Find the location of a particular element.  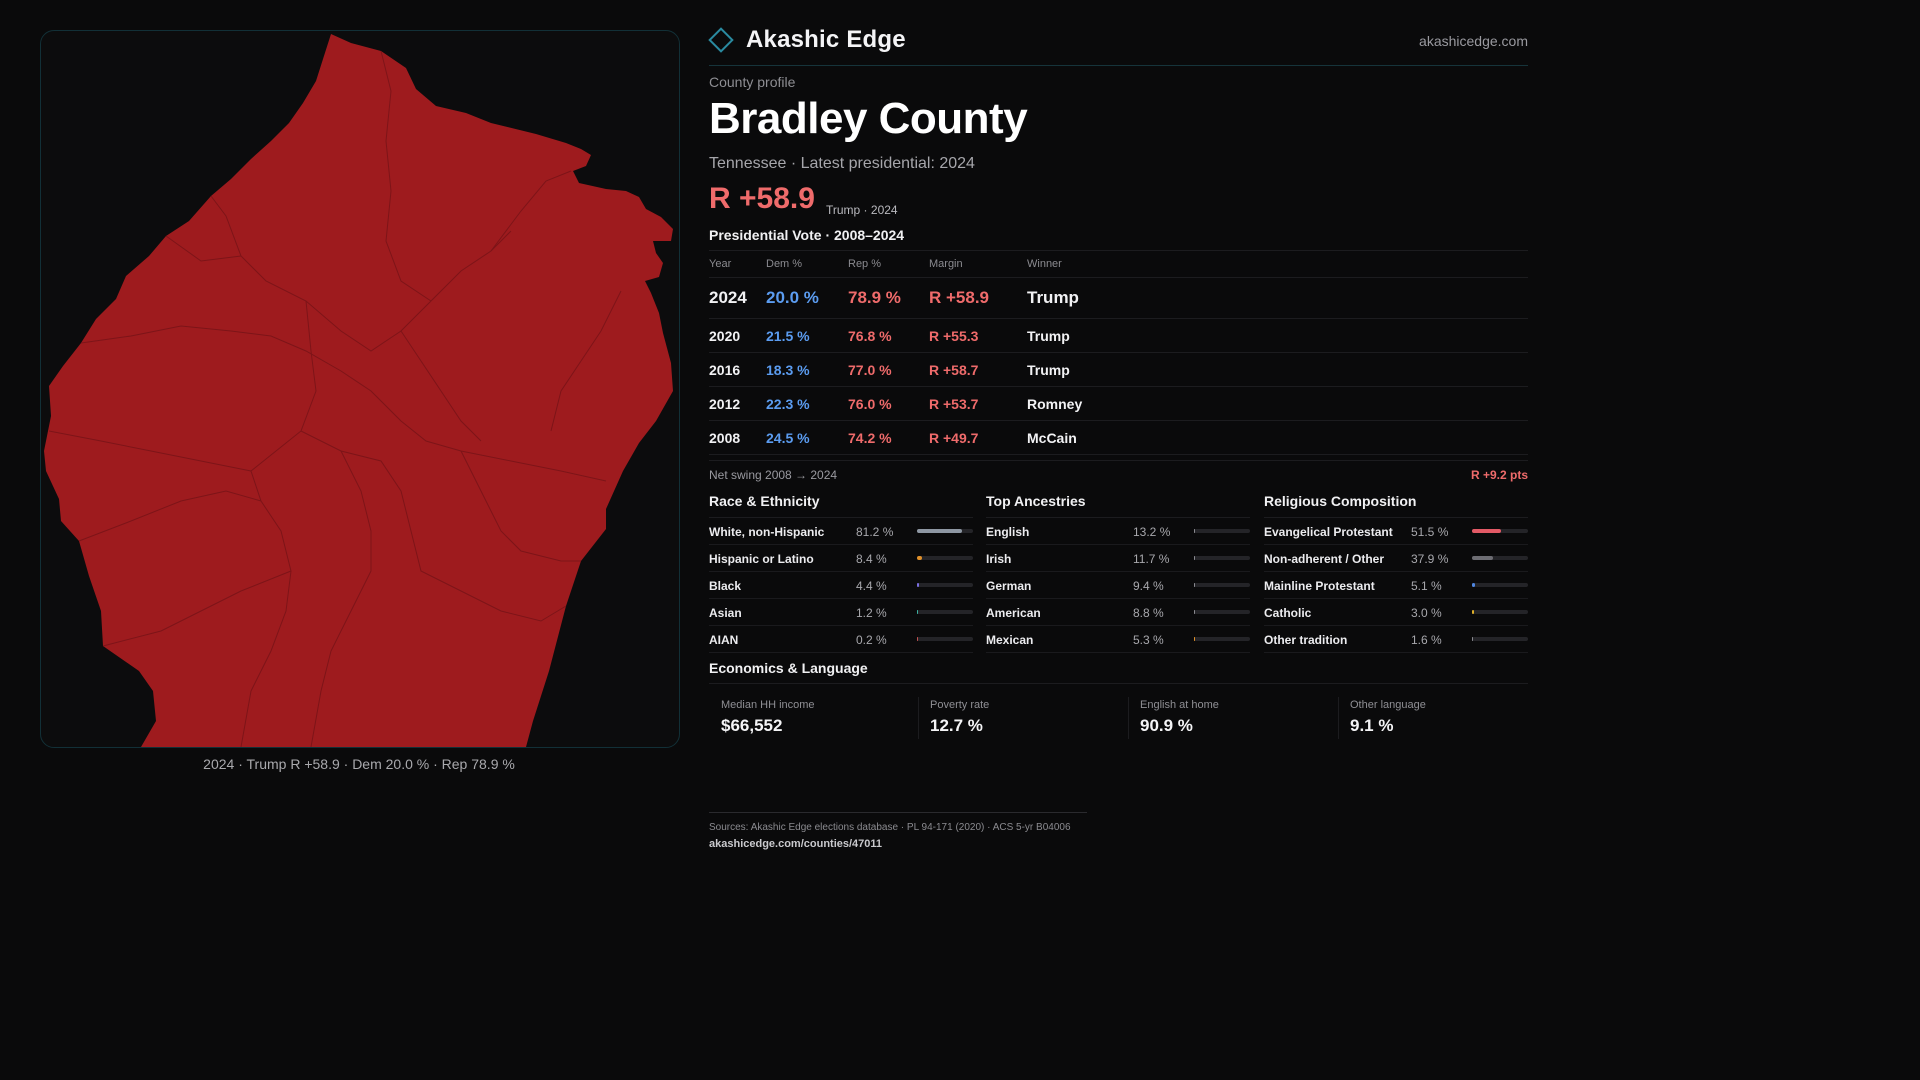

stat-label: English at home is located at coordinates (1179, 705).